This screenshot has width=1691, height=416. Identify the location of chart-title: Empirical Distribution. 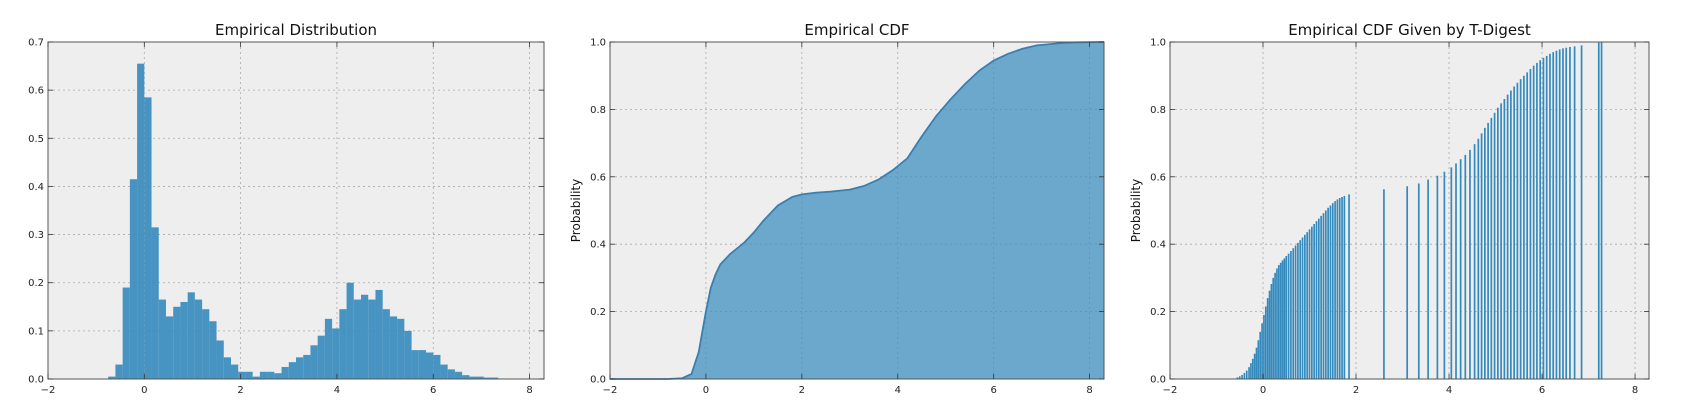
(296, 30).